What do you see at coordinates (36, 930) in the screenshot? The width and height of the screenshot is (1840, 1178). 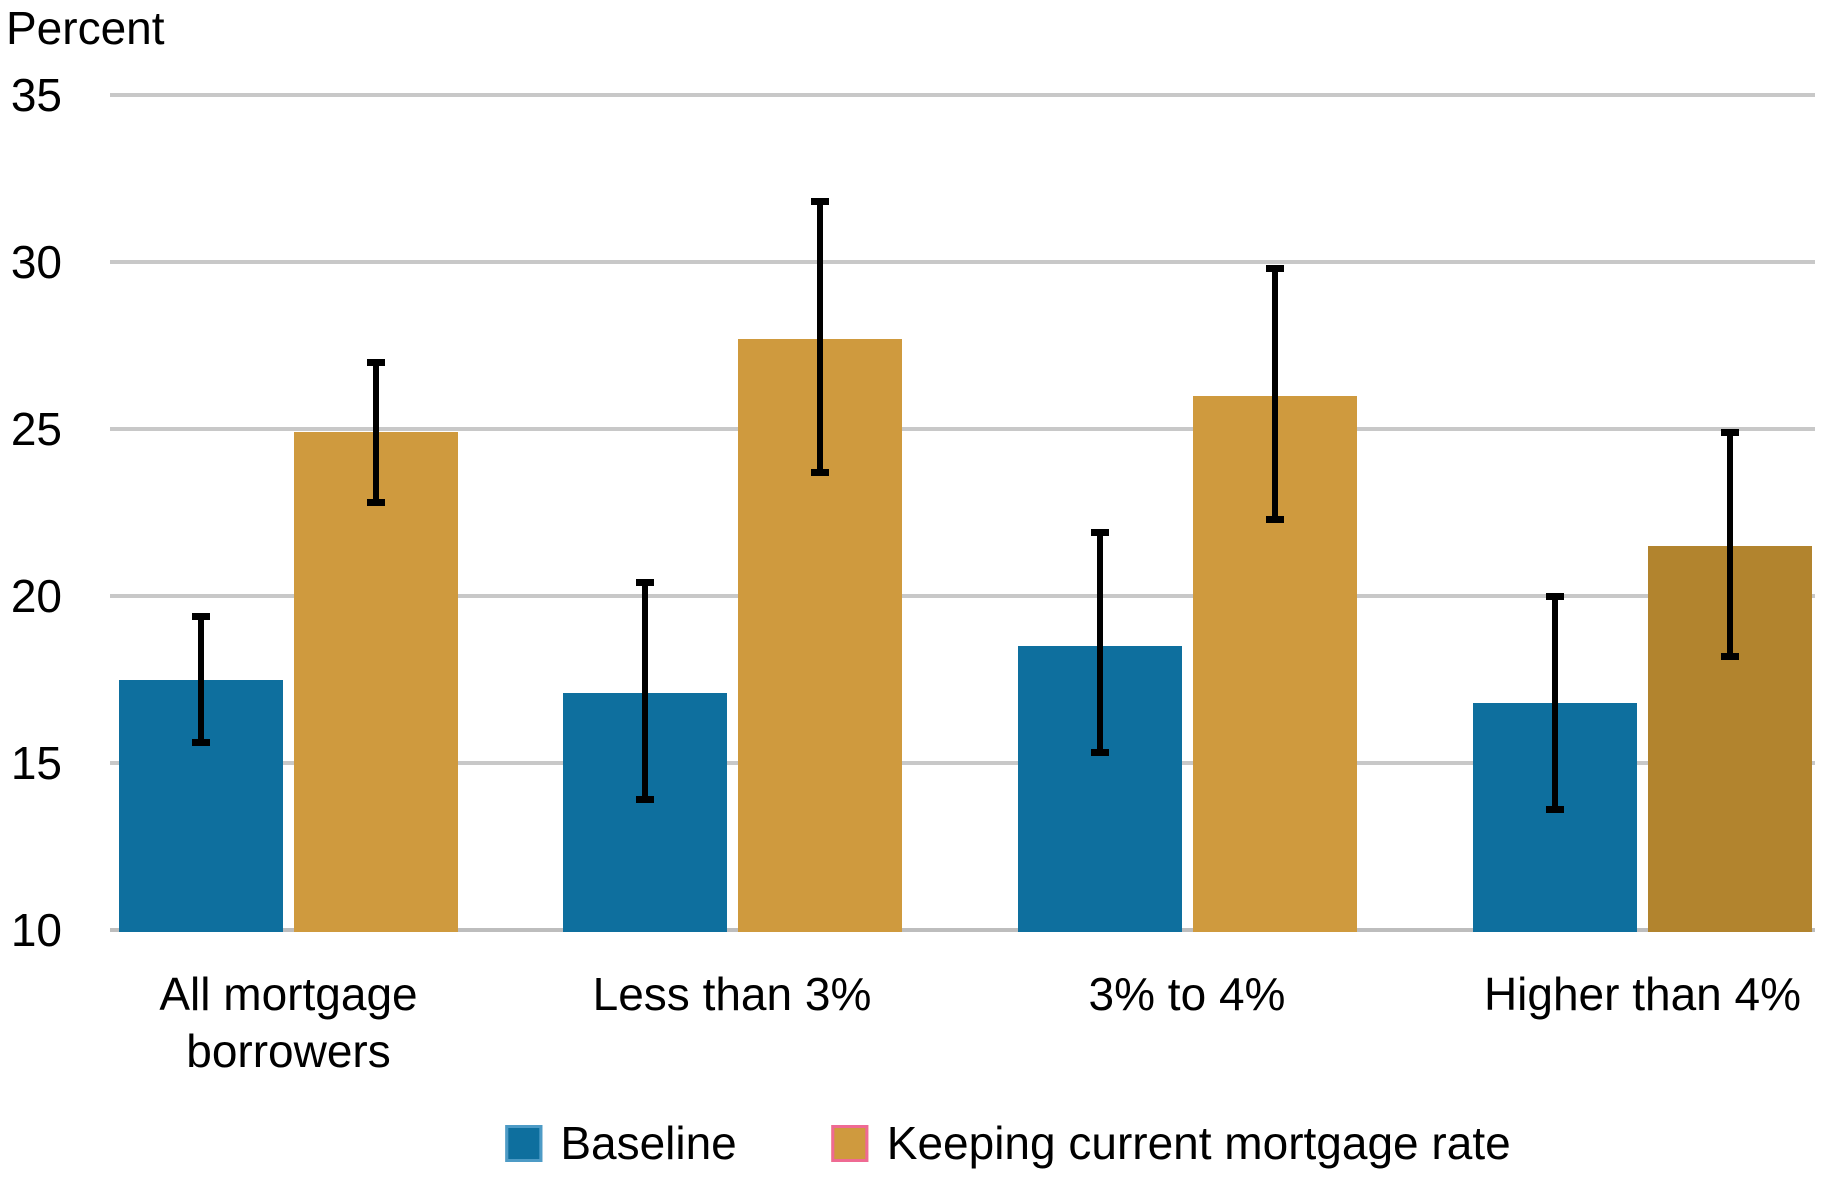 I see `y-tick-label: 10` at bounding box center [36, 930].